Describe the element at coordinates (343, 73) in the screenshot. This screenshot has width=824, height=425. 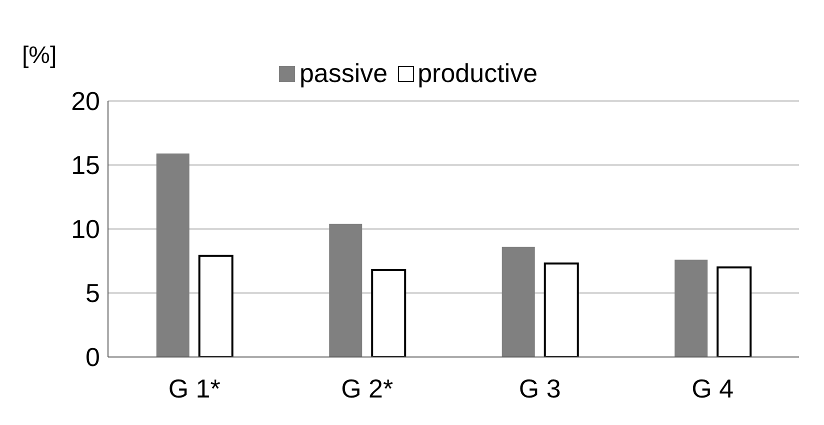
I see `legend-label: passive` at that location.